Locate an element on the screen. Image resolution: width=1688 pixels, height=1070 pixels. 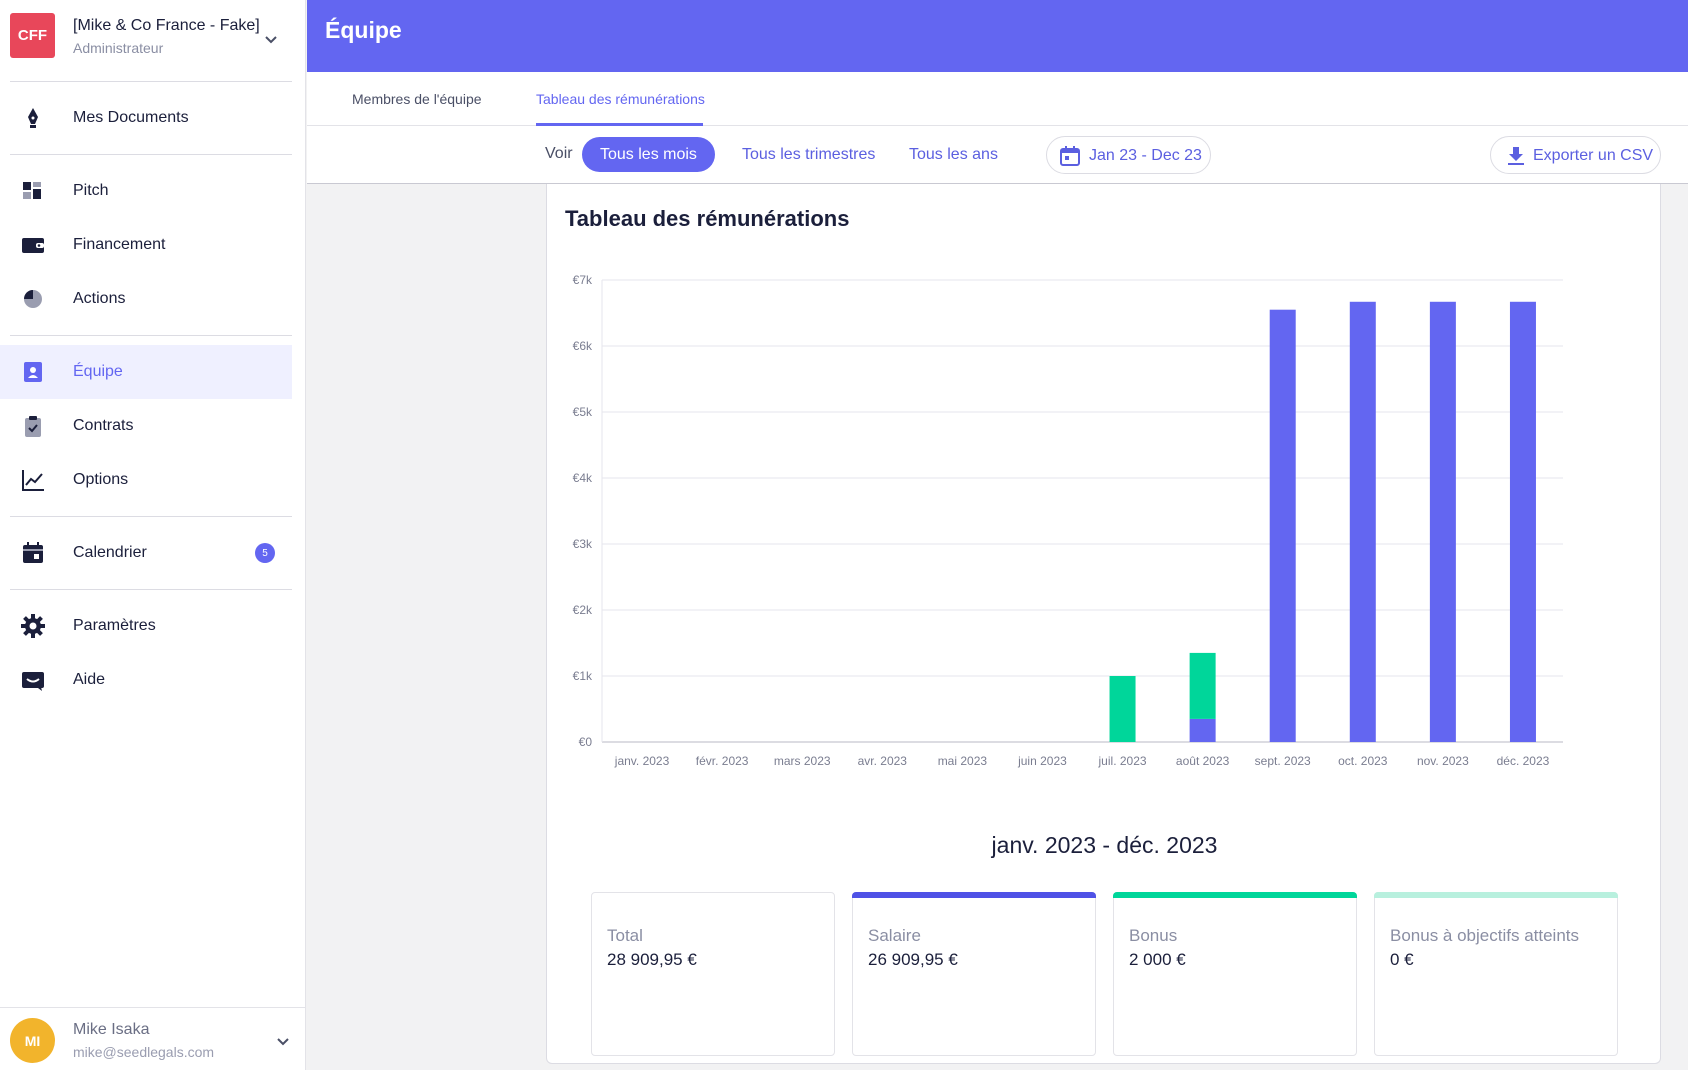
tab-tableau-remunerations: Tableau des rémunérations is located at coordinates (620, 99).